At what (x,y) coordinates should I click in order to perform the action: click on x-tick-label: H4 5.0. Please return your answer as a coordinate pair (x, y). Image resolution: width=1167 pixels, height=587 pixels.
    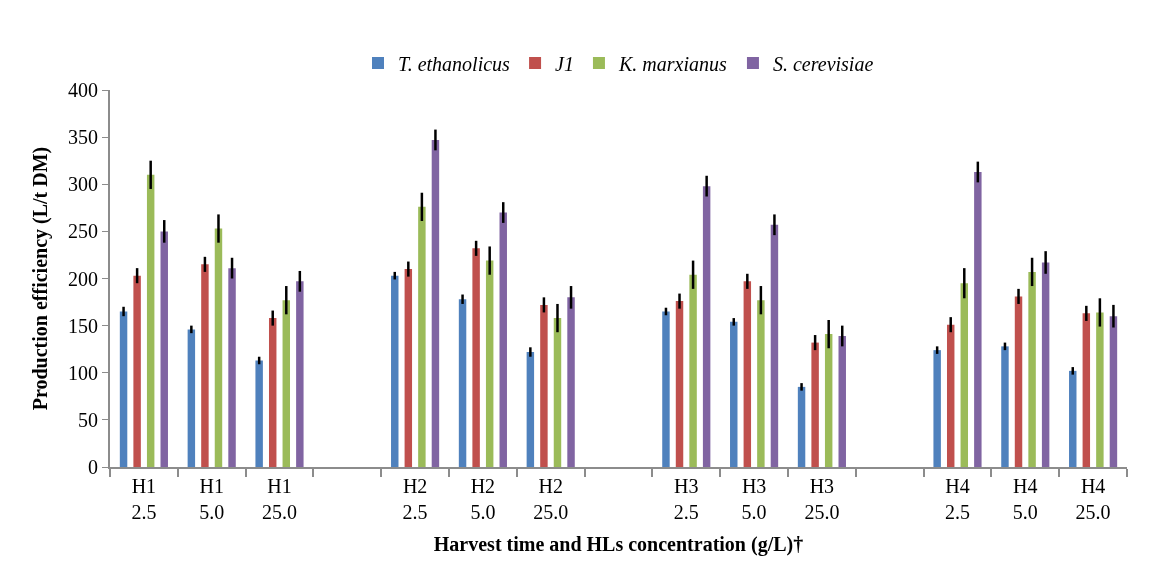
    Looking at the image, I should click on (1025, 499).